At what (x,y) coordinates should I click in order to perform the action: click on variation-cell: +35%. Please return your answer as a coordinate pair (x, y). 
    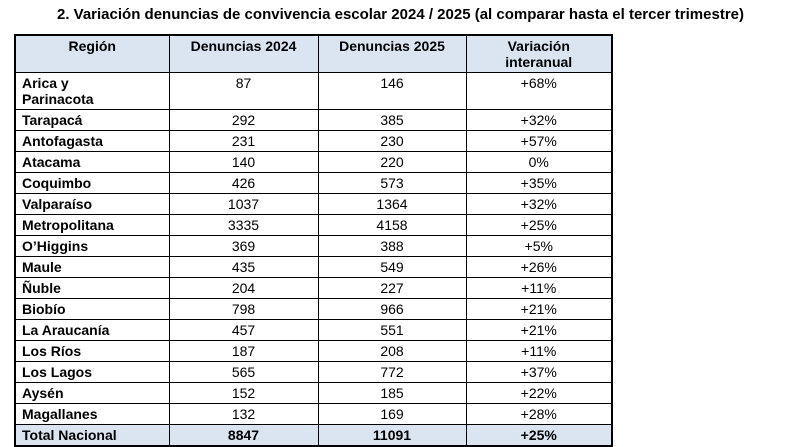
    Looking at the image, I should click on (539, 183).